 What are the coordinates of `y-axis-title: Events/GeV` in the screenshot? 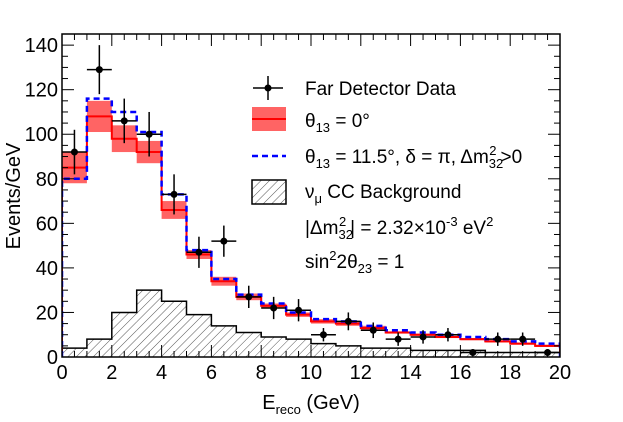 It's located at (14, 195).